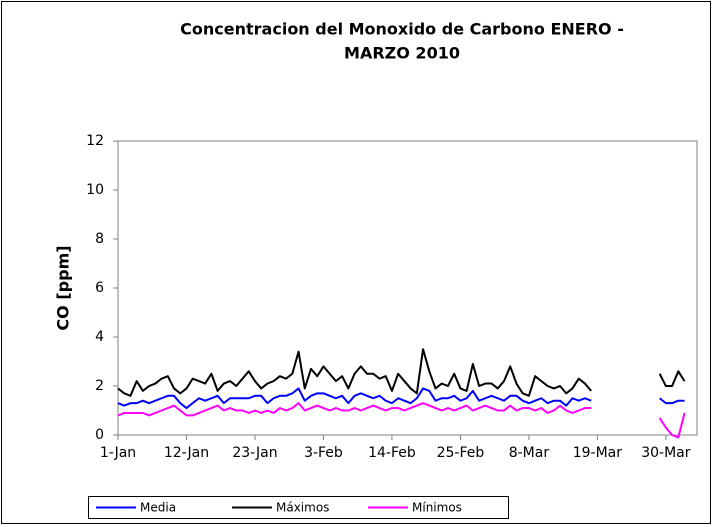  Describe the element at coordinates (95, 141) in the screenshot. I see `y-tick-label: 12` at that location.